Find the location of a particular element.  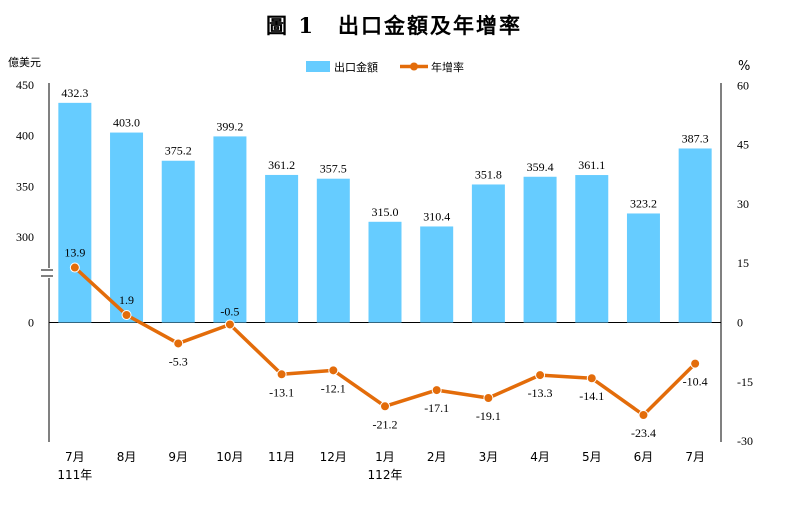

legend: 出口金額 年增率 is located at coordinates (385, 67).